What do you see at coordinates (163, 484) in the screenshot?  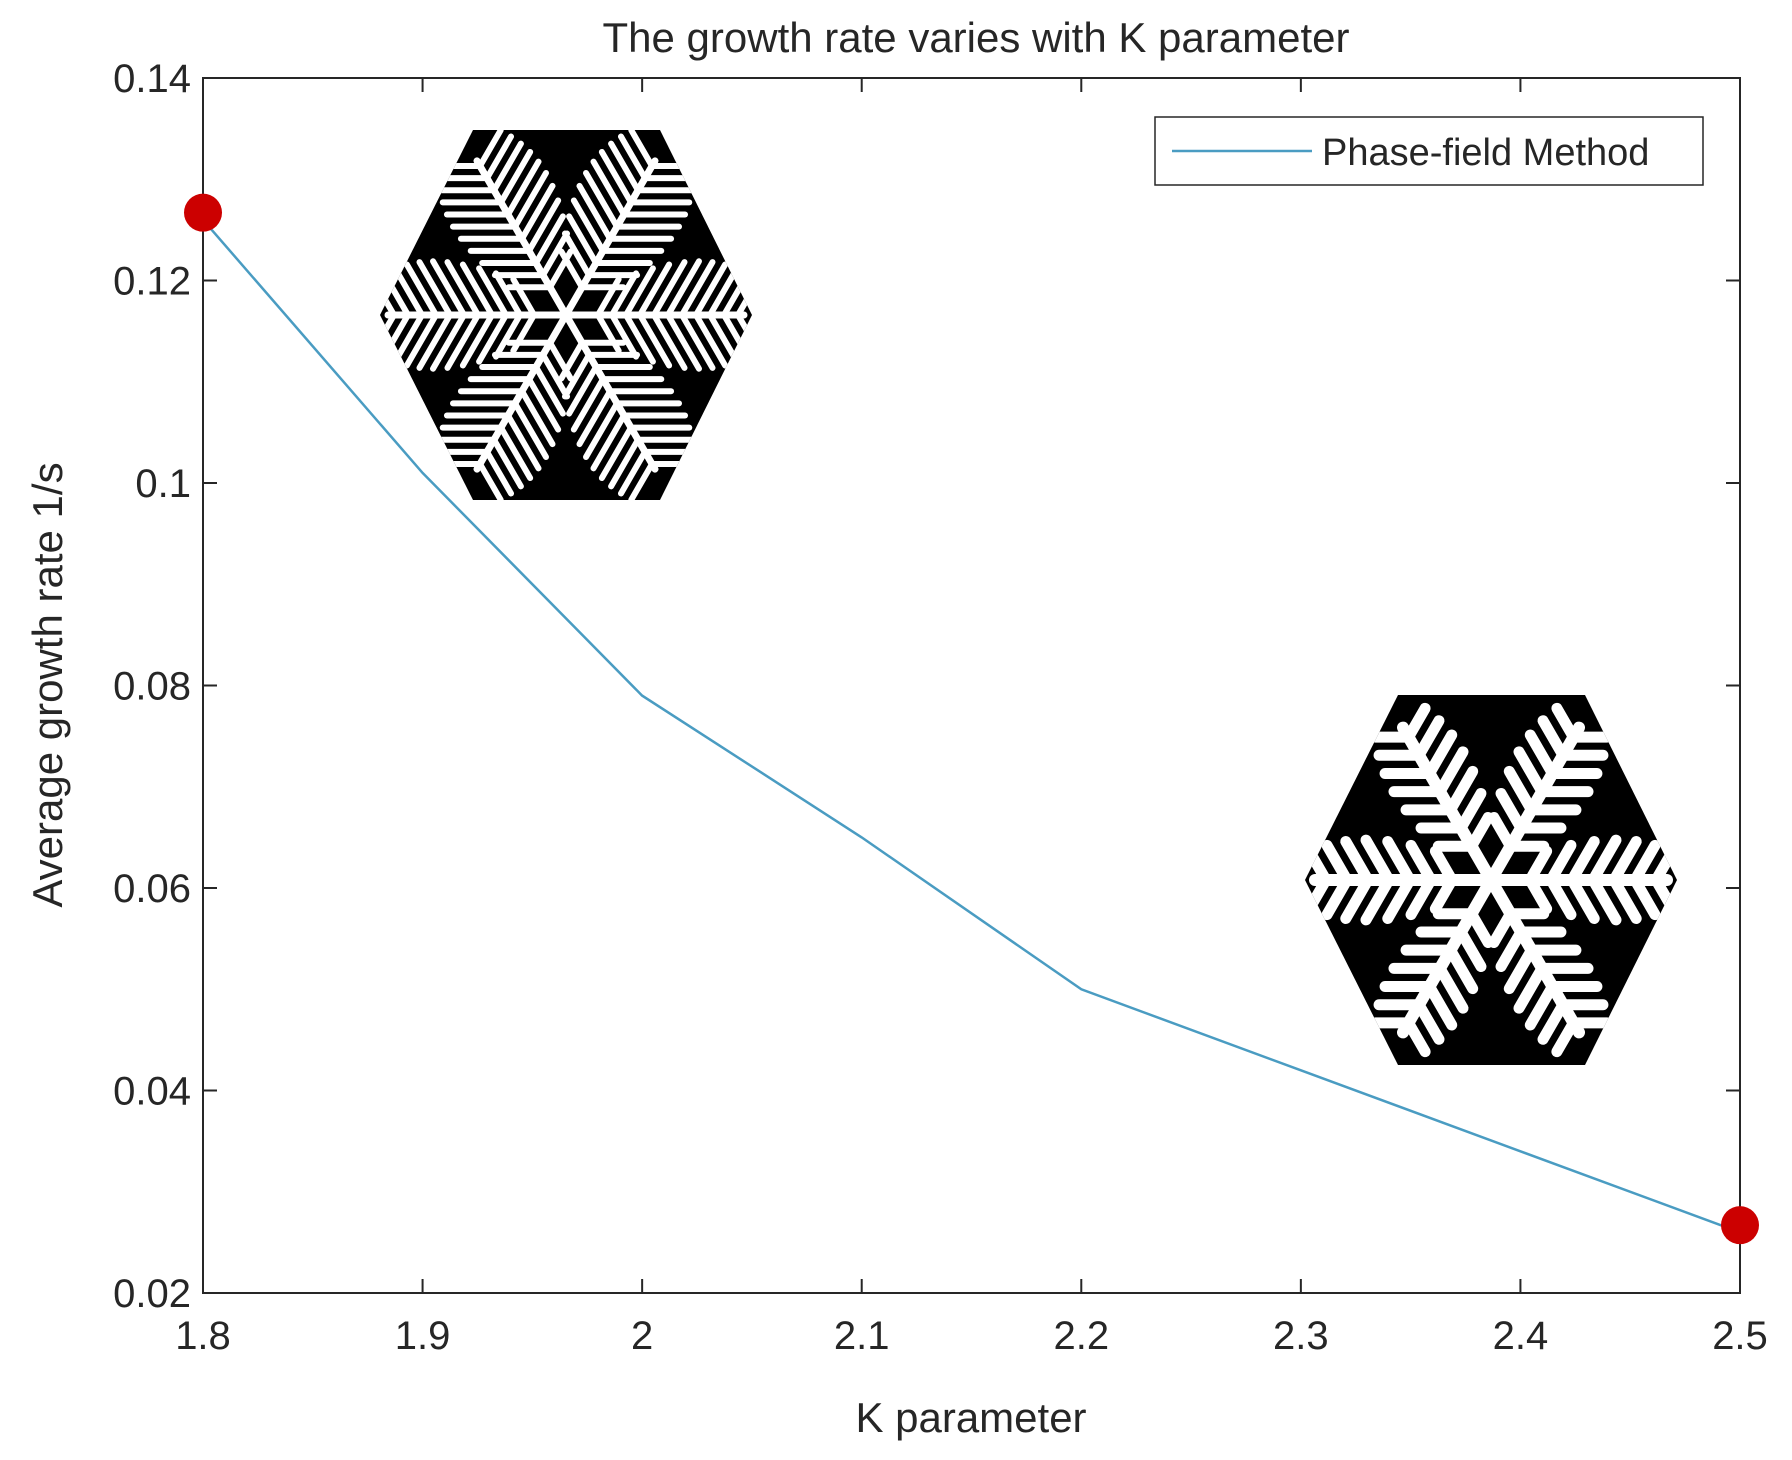 I see `y-tick-label: 0.1` at bounding box center [163, 484].